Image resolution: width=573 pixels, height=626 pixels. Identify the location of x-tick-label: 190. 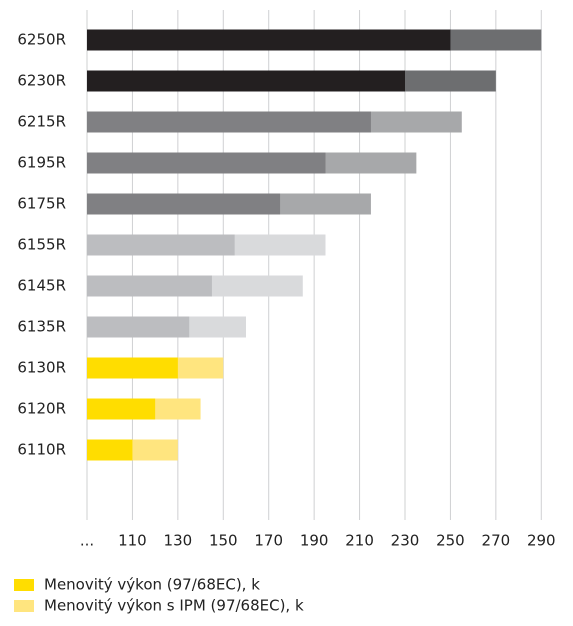
(314, 541).